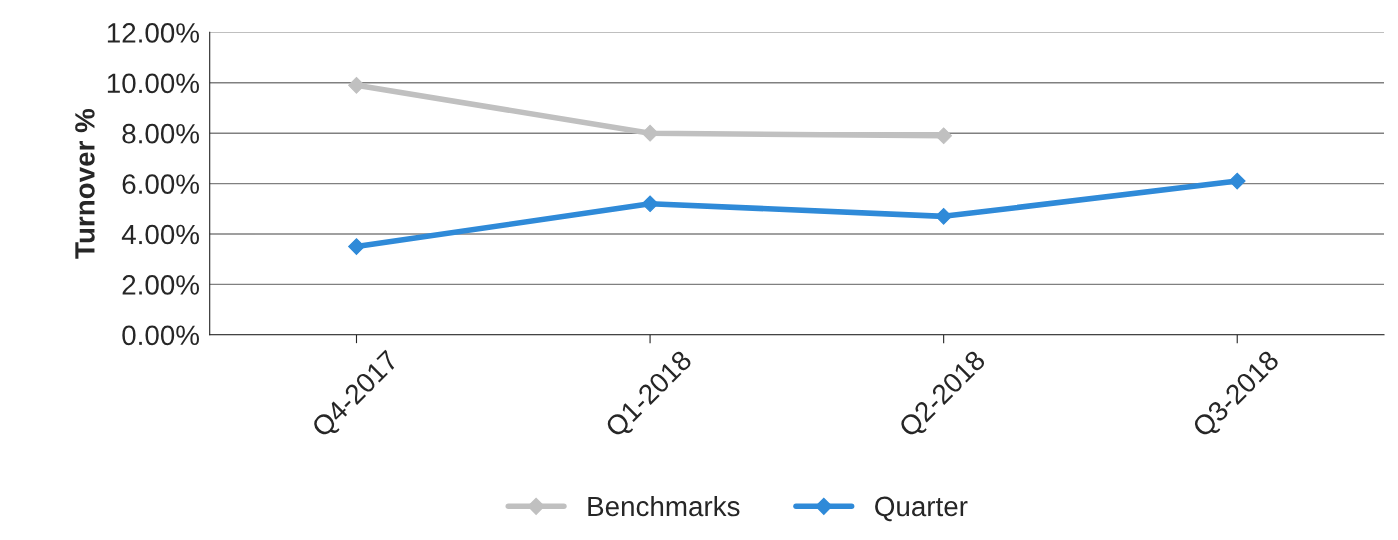 Image resolution: width=1398 pixels, height=540 pixels. Describe the element at coordinates (160, 234) in the screenshot. I see `y-tick-label: 4.00%` at that location.